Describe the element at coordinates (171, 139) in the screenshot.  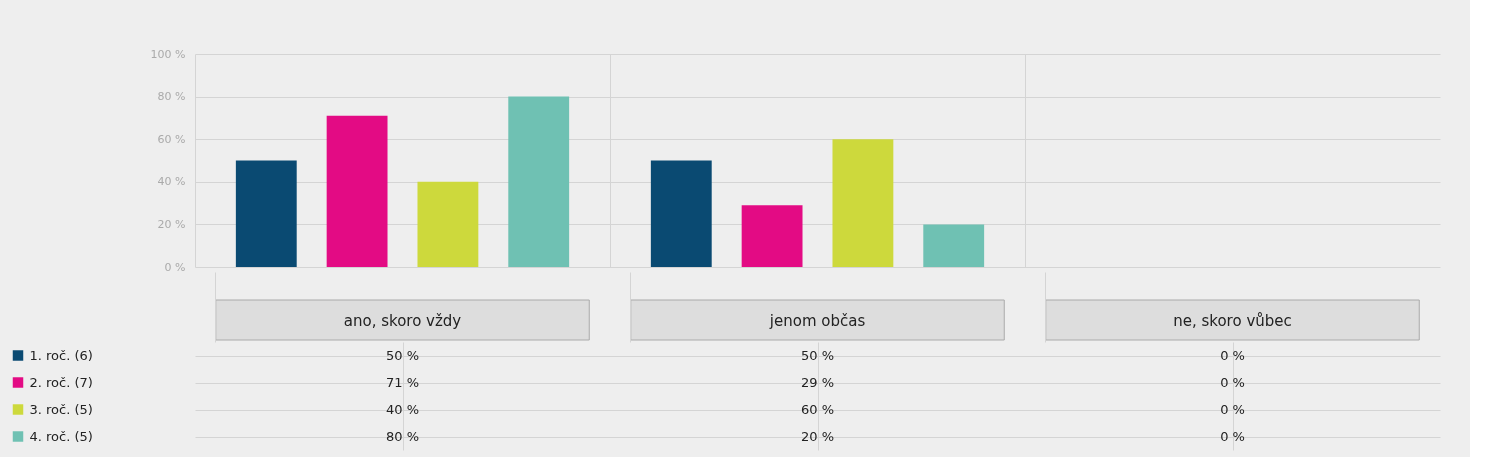
I see `y-tick-label: 60 %` at that location.